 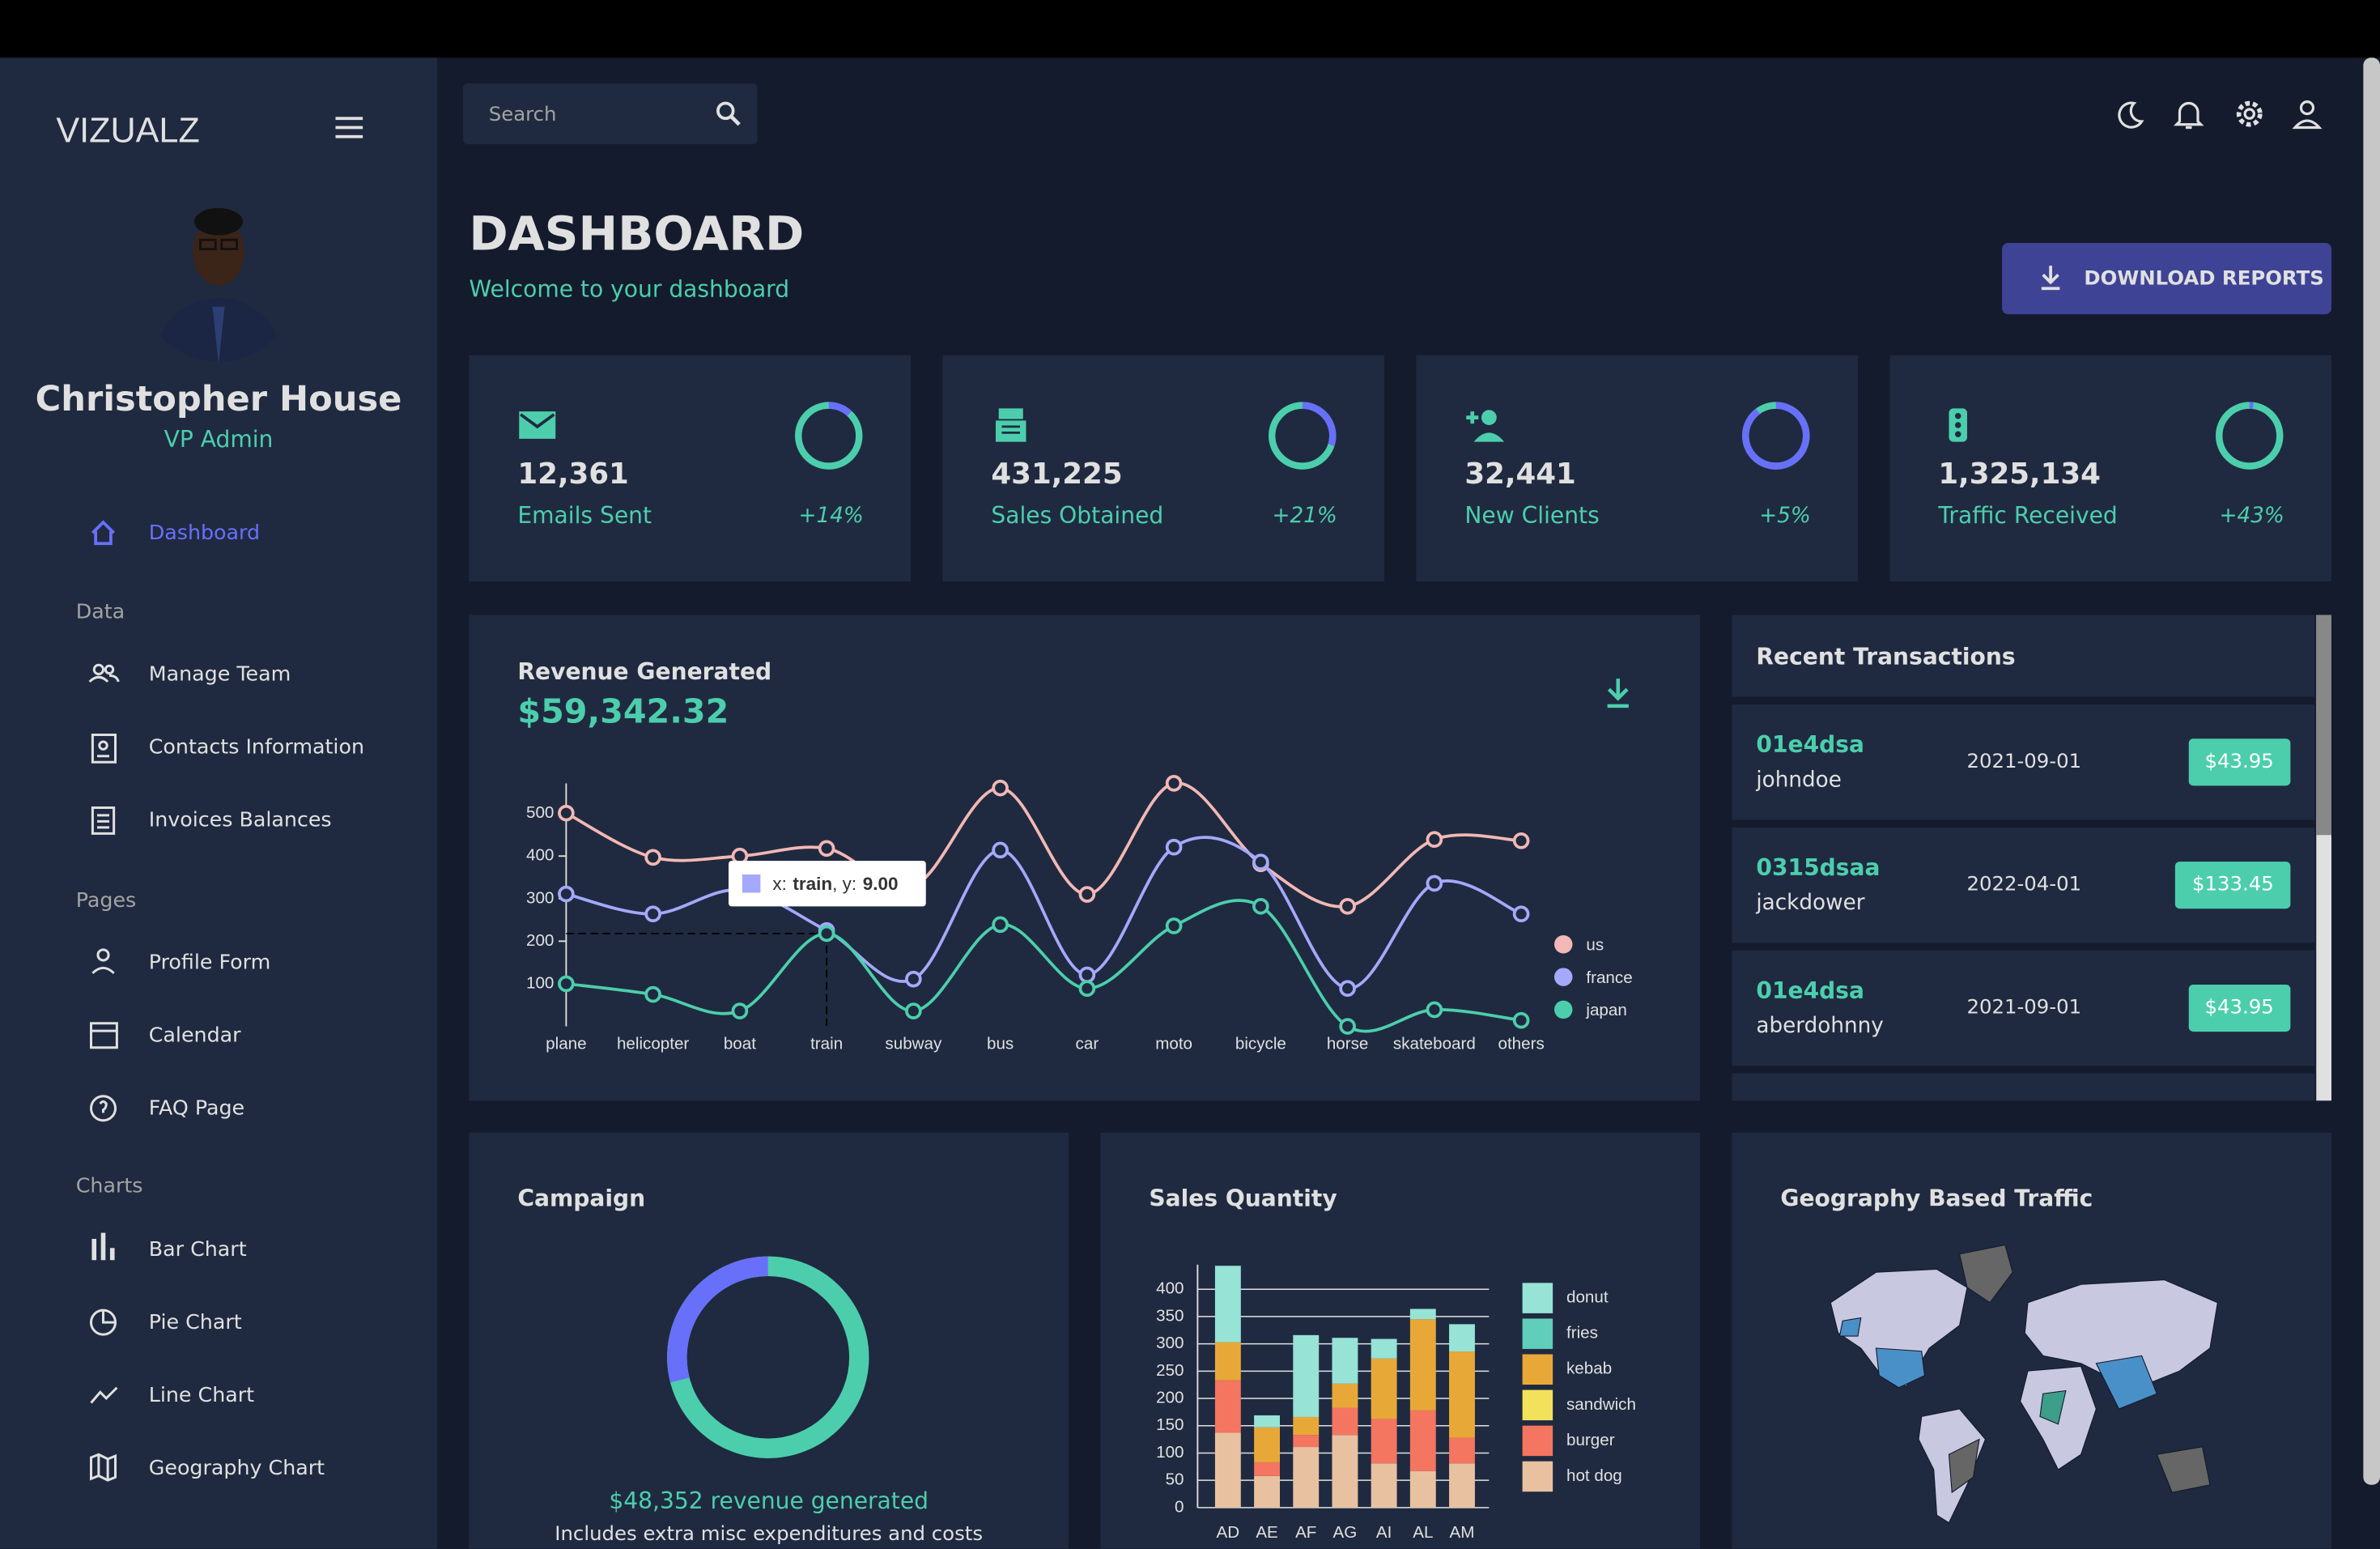 I want to click on stat-label: Sales Obtained, so click(x=1077, y=515).